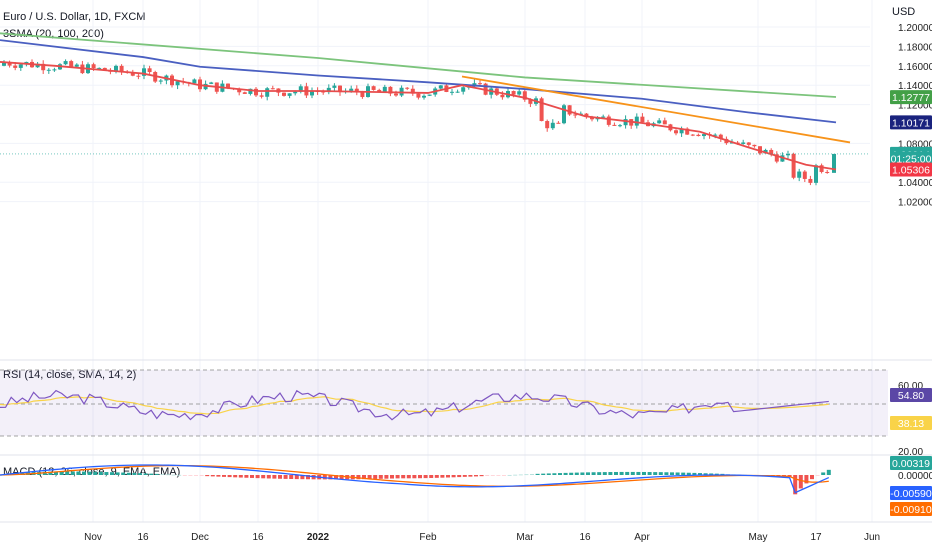  Describe the element at coordinates (525, 537) in the screenshot. I see `x-tick-label: Mar` at that location.